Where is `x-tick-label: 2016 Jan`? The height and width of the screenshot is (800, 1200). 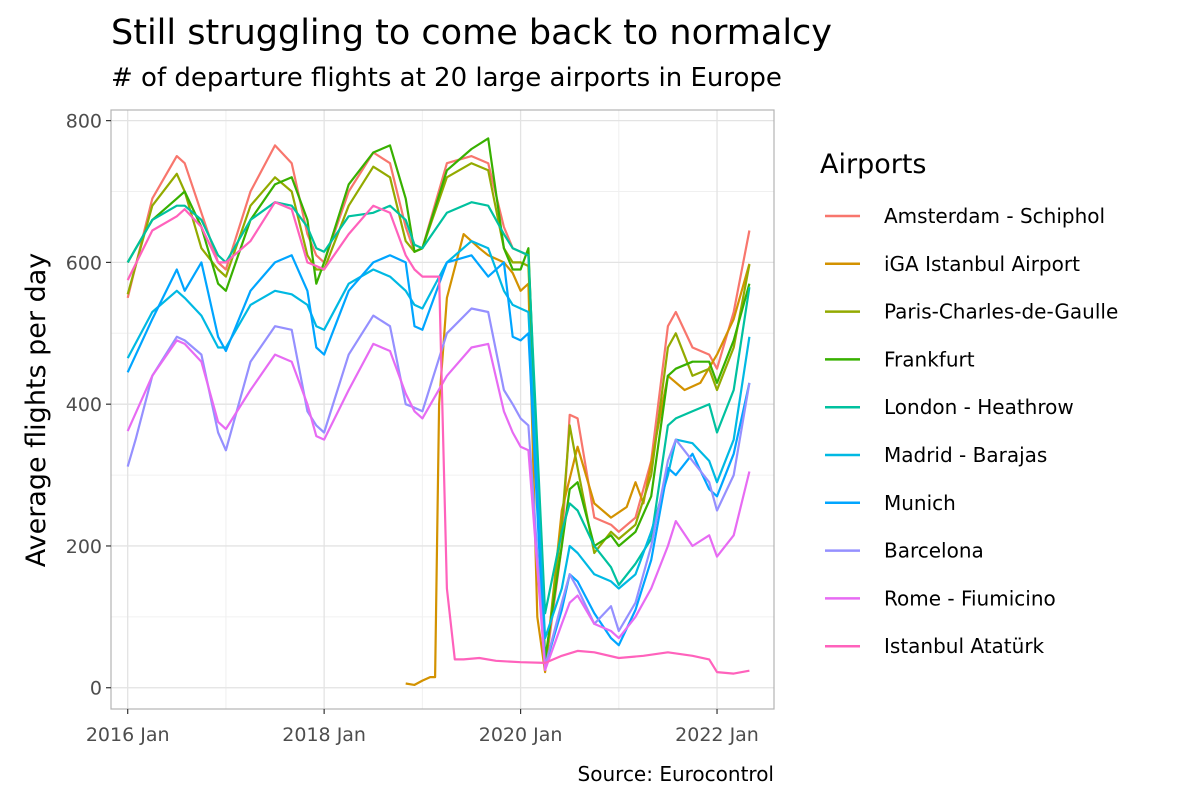 x-tick-label: 2016 Jan is located at coordinates (128, 735).